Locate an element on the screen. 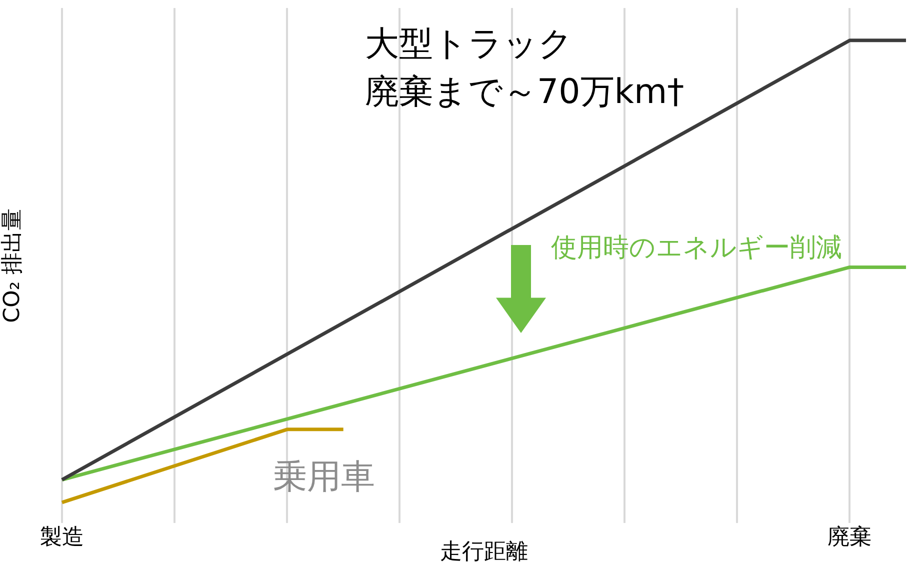 The width and height of the screenshot is (909, 566). x-tick-label: 廃棄 is located at coordinates (850, 537).